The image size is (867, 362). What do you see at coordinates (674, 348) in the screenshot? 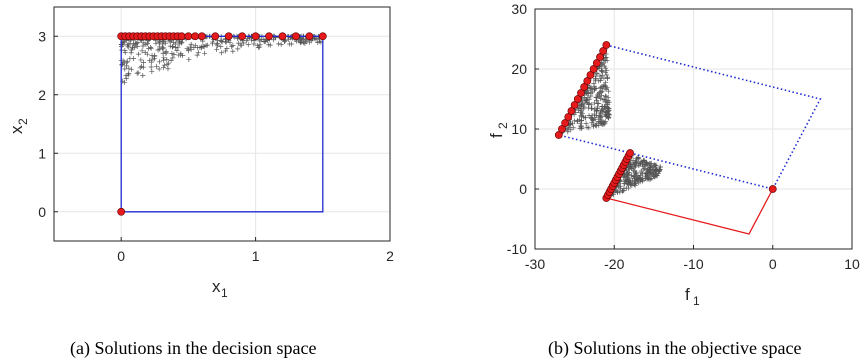
I see `panel-b-caption: (b) Solutions in the objective space` at bounding box center [674, 348].